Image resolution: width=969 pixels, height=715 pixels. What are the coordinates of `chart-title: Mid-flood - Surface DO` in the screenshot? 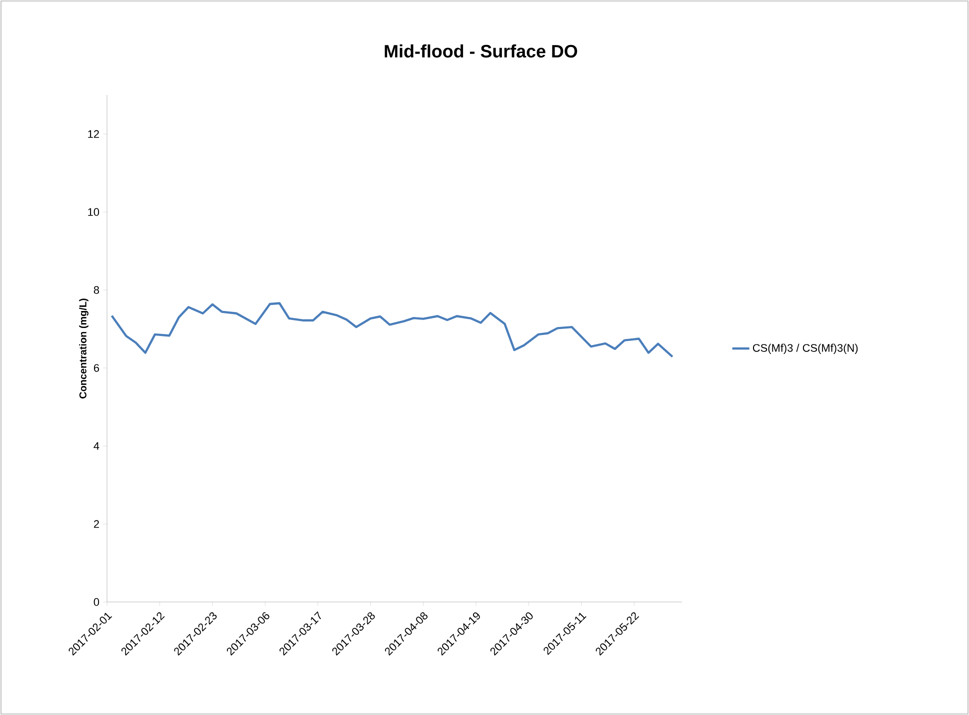 It's located at (481, 51).